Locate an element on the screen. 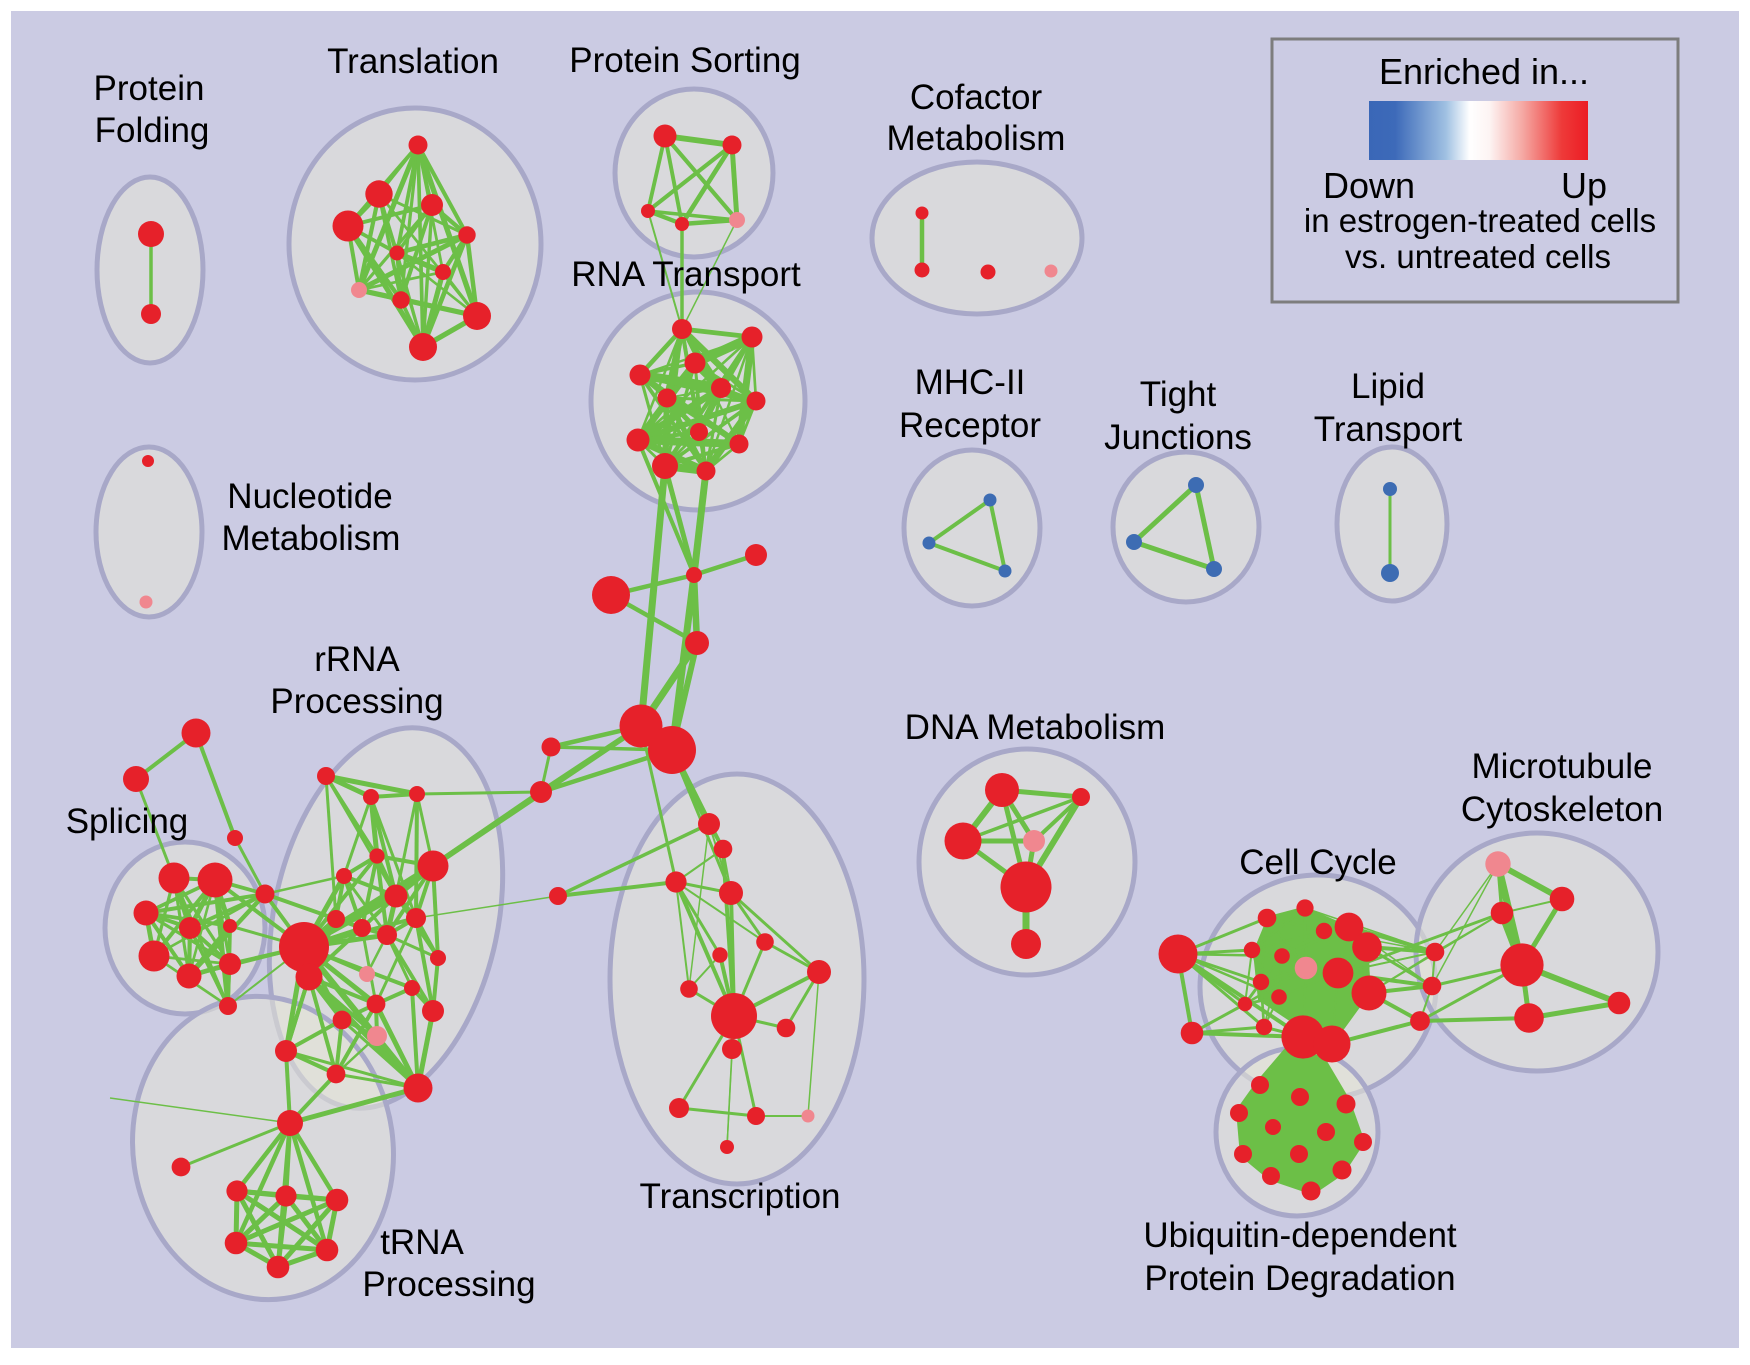 This screenshot has height=1365, width=1750. svg-text: Down is located at coordinates (1369, 185).